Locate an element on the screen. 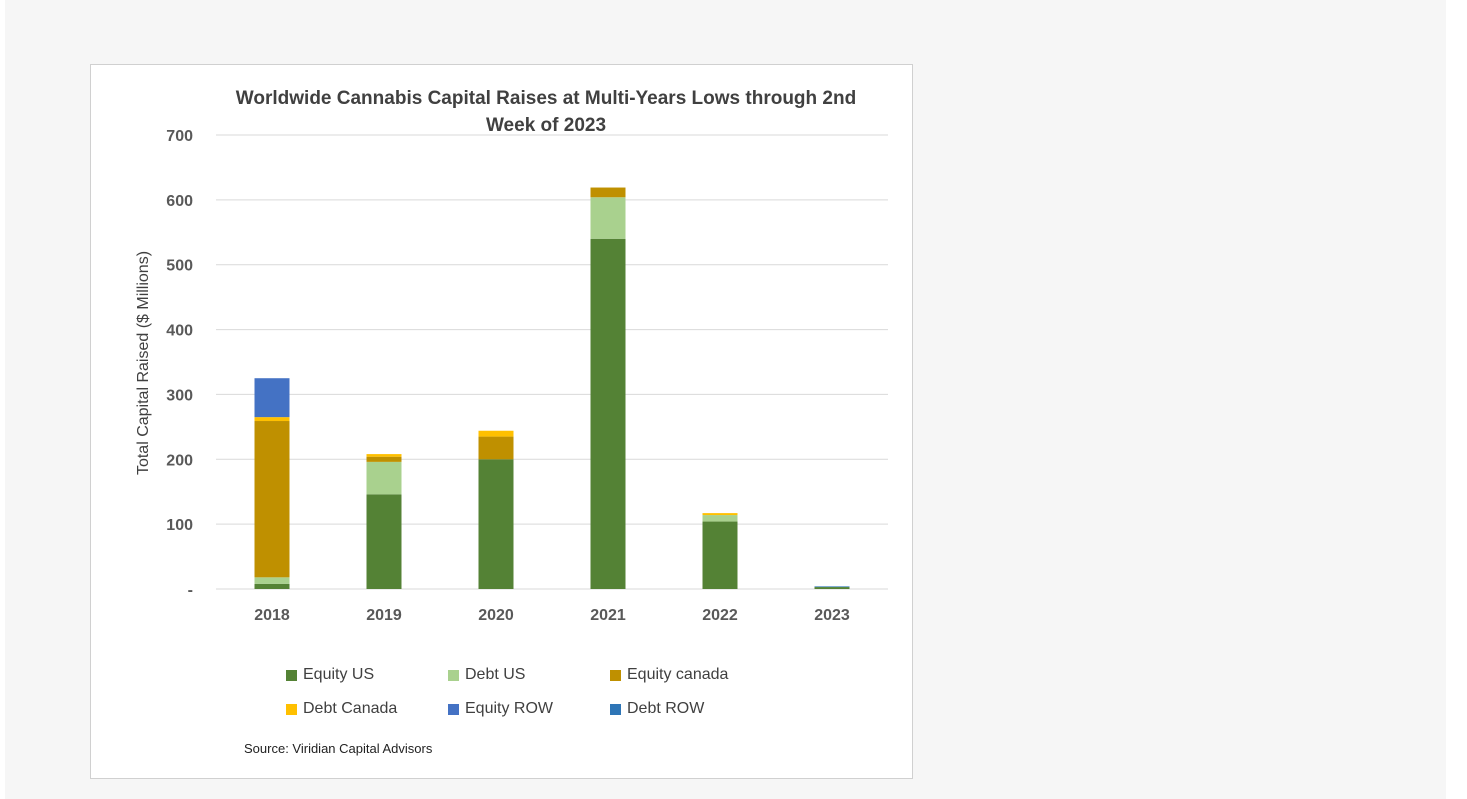 This screenshot has height=799, width=1467. x-tick-label: 2023 is located at coordinates (832, 615).